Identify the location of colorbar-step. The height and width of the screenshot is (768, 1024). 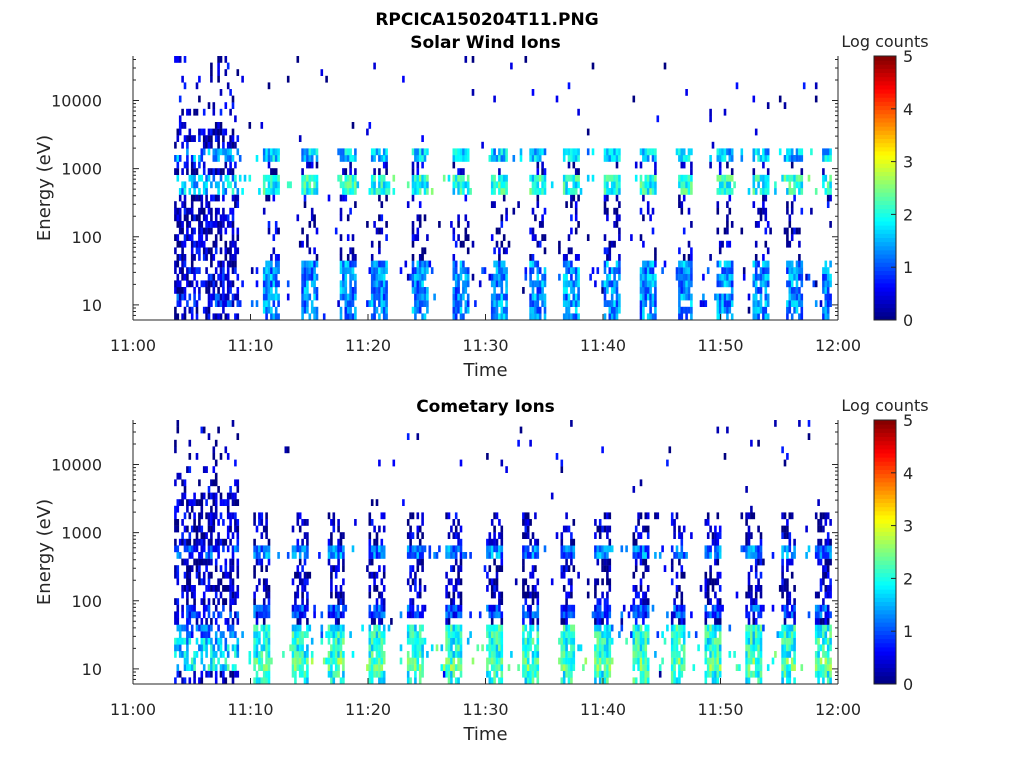
(885, 186).